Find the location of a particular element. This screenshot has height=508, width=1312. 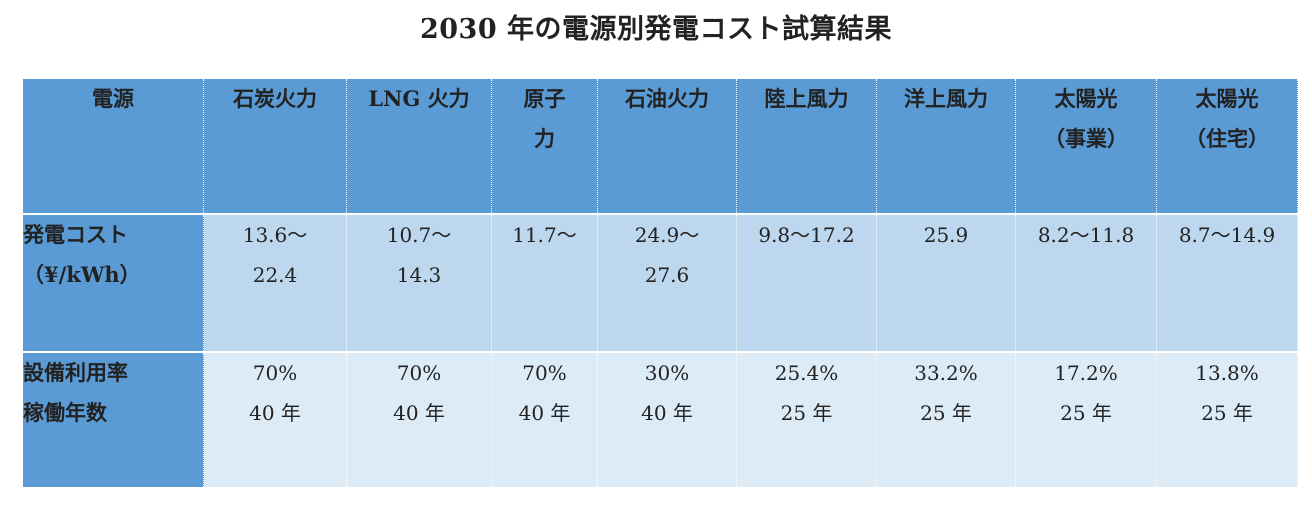

table-cell: 9.8～17.2 is located at coordinates (806, 283).